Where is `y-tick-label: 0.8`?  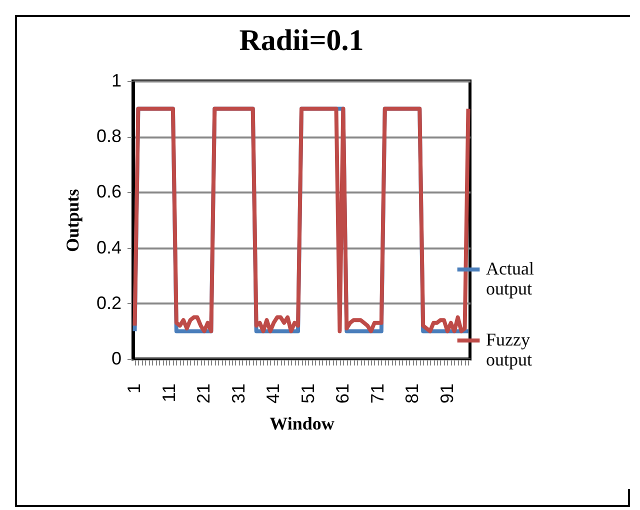 y-tick-label: 0.8 is located at coordinates (109, 136).